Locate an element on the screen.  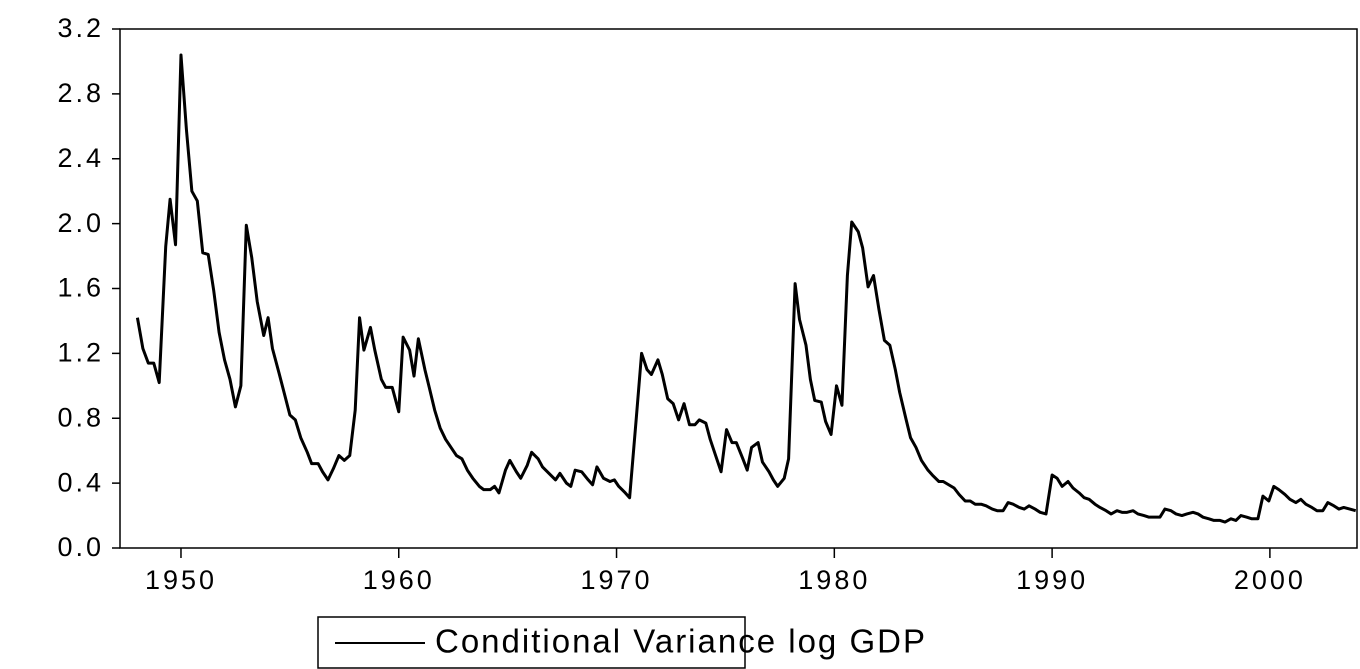
x-tick-label: 1980 is located at coordinates (834, 580).